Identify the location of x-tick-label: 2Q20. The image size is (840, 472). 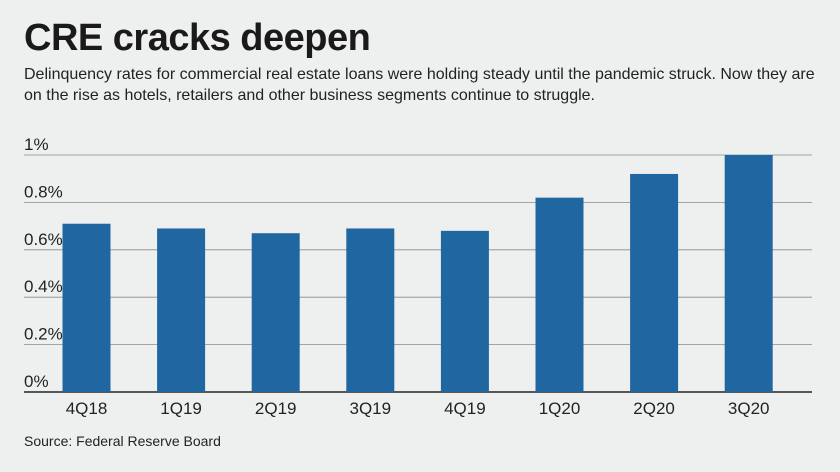
(654, 408).